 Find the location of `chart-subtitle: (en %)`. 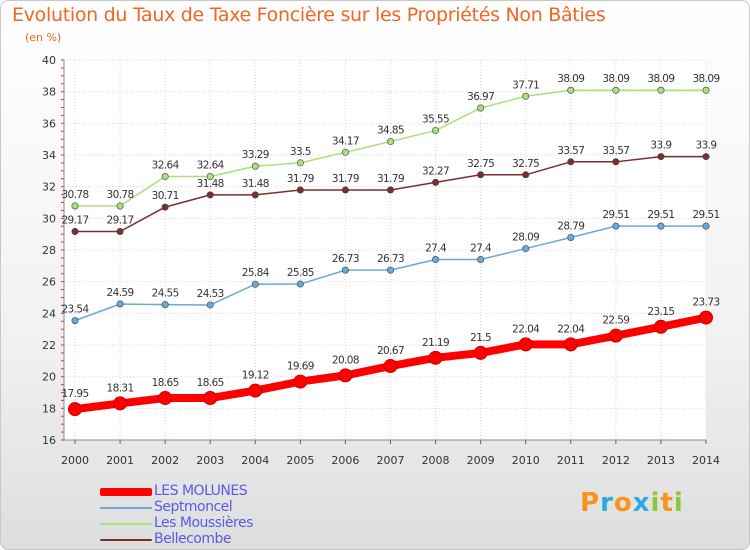

chart-subtitle: (en %) is located at coordinates (43, 37).